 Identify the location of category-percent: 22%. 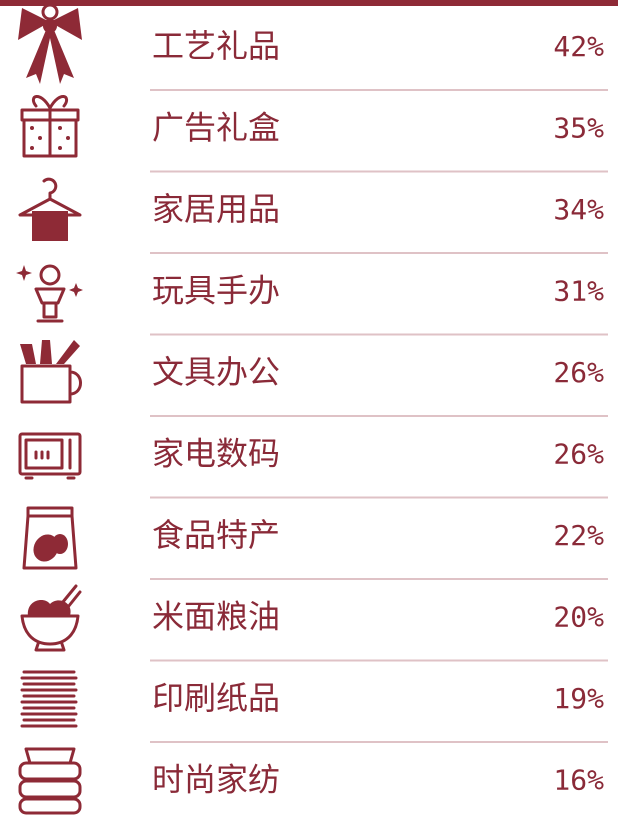
(578, 535).